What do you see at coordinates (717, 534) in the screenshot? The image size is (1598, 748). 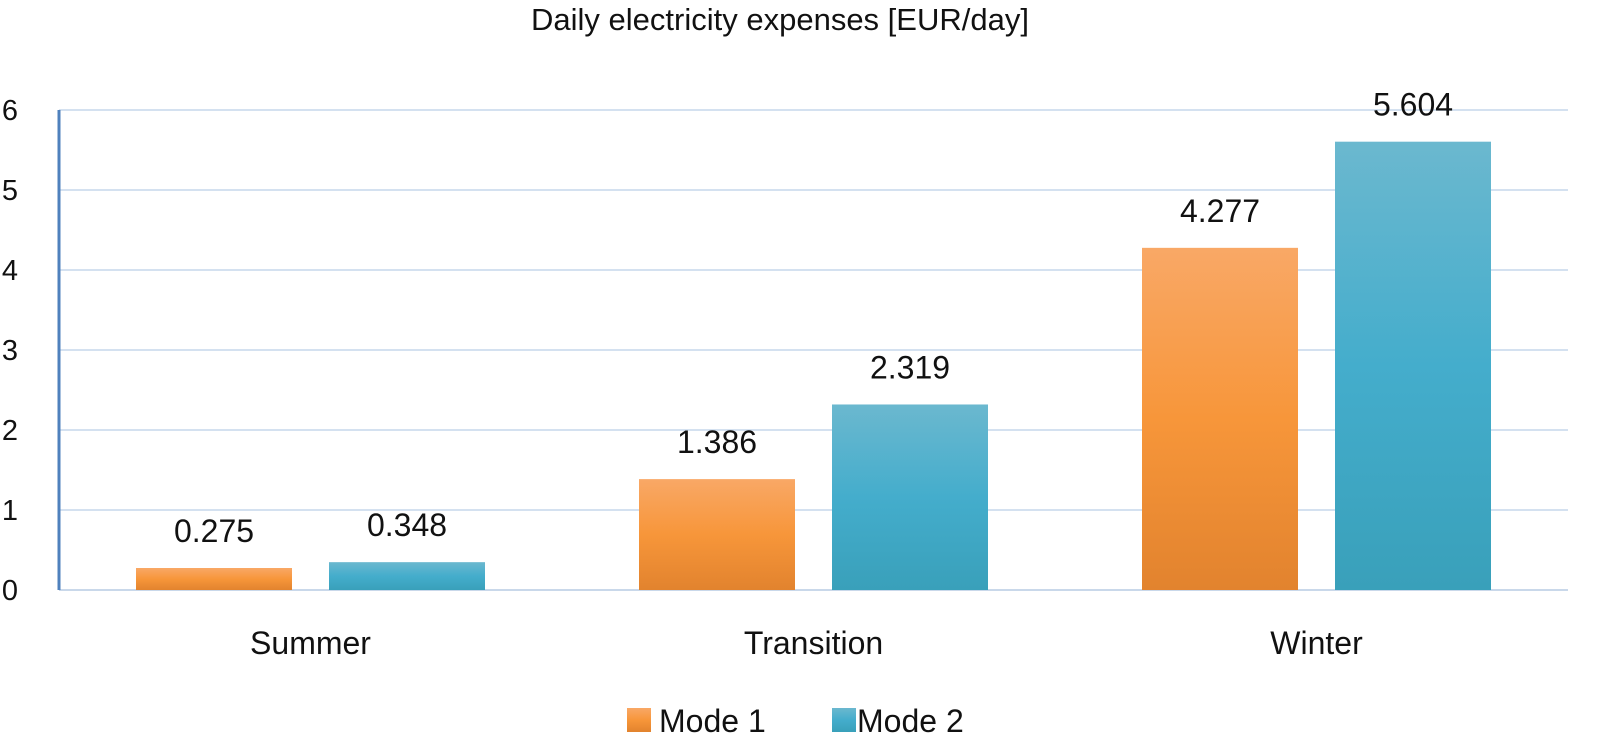 I see `bar-mode-1-transition` at bounding box center [717, 534].